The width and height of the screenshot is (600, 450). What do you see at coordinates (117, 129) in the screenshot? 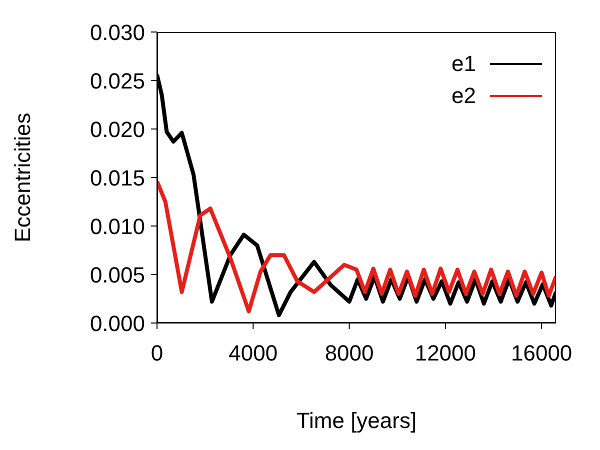
I see `y-tick-label: 0.020` at bounding box center [117, 129].